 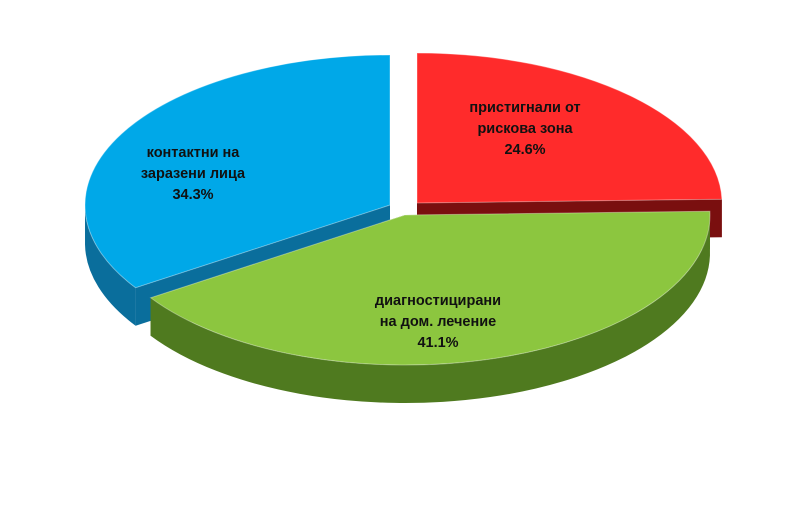 I want to click on pie-slice-label-line: рискова зона, so click(x=525, y=129).